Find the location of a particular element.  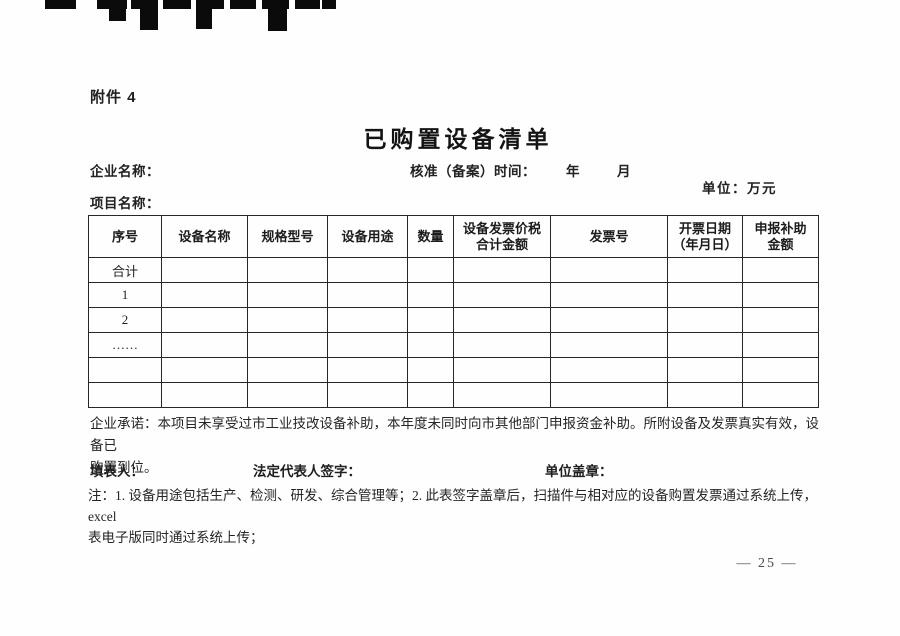

column-header: 设备名称 is located at coordinates (204, 236).